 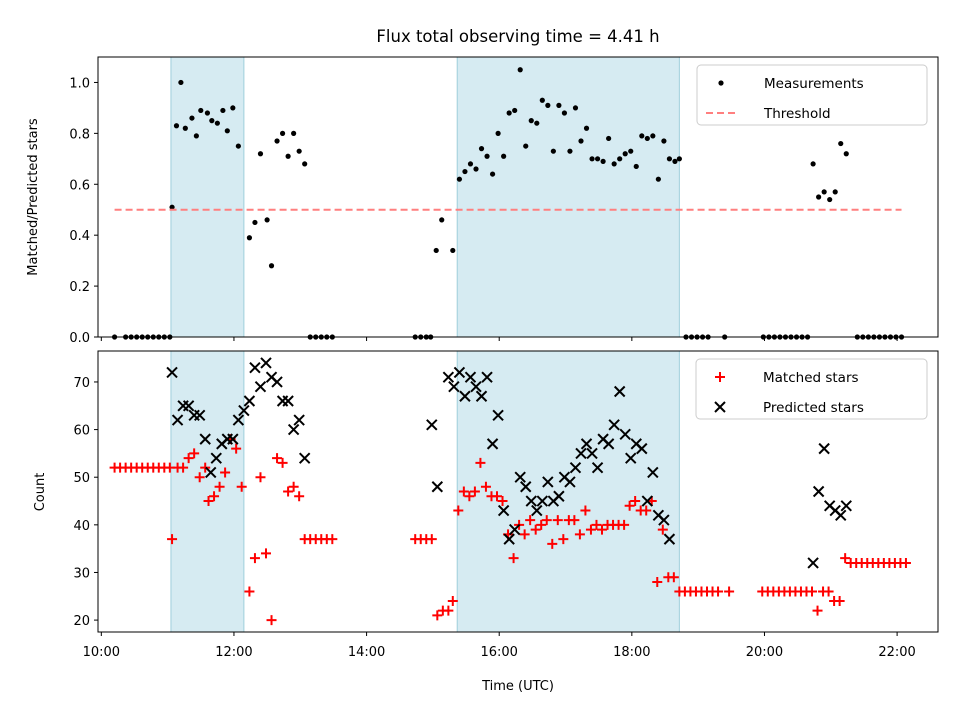 What do you see at coordinates (631, 652) in the screenshot?
I see `x-tick-label: 18:00` at bounding box center [631, 652].